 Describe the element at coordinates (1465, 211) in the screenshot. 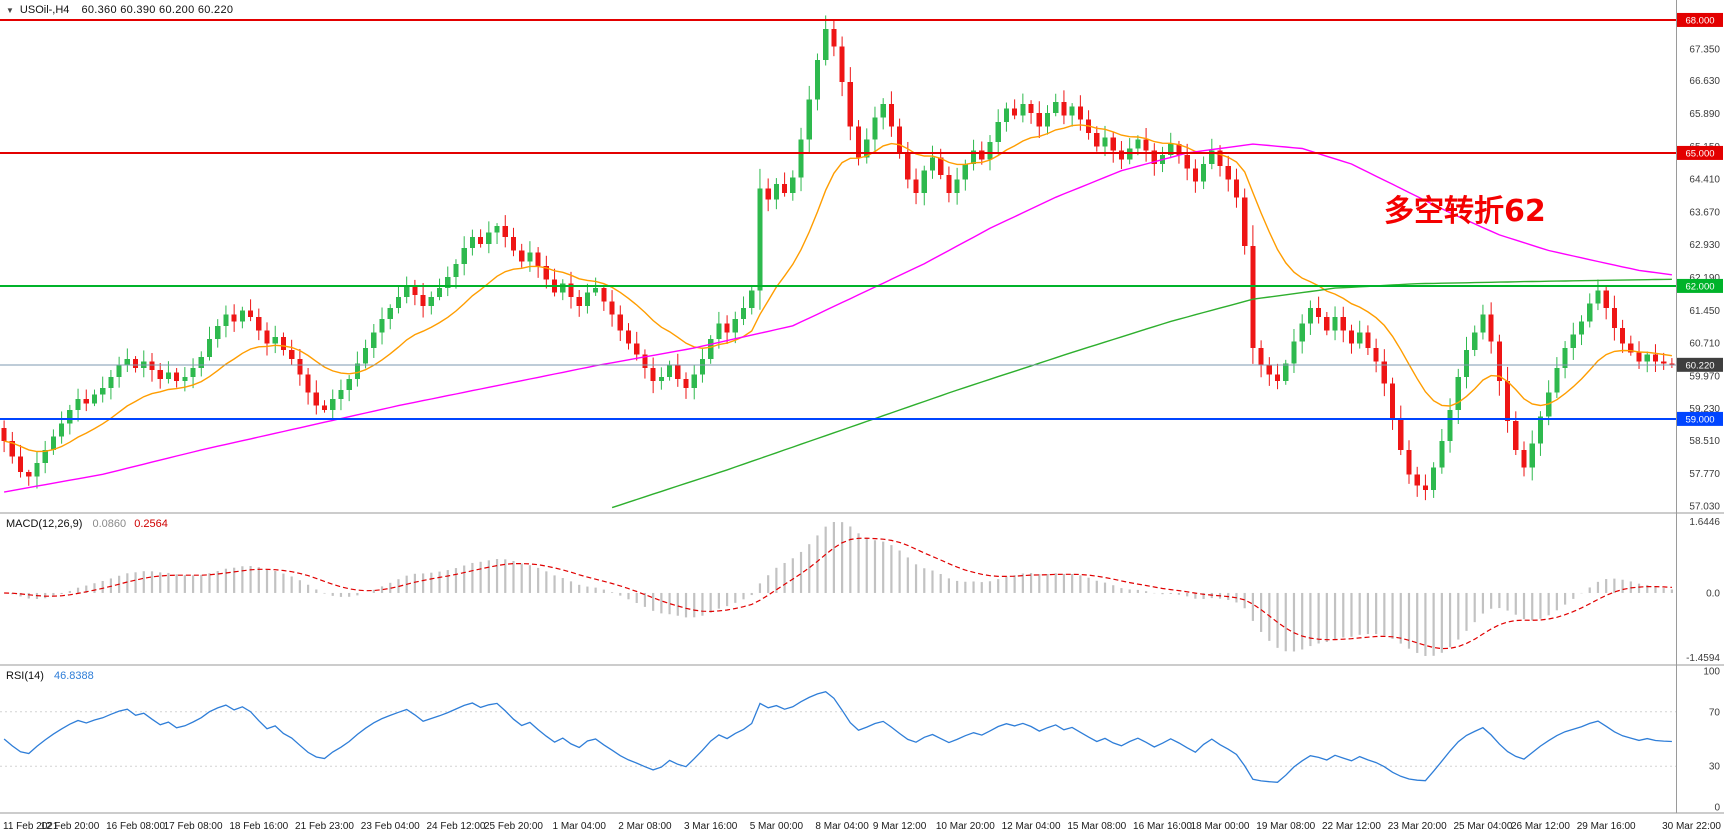

I see `chart-annotation-text: 多空转折62` at that location.